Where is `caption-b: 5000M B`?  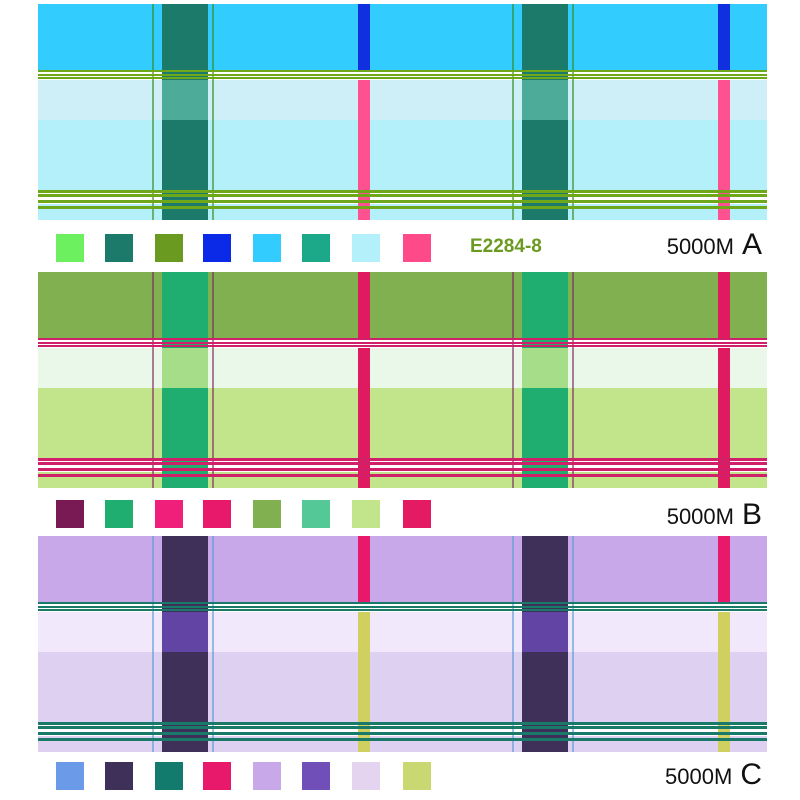
caption-b: 5000M B is located at coordinates (714, 515).